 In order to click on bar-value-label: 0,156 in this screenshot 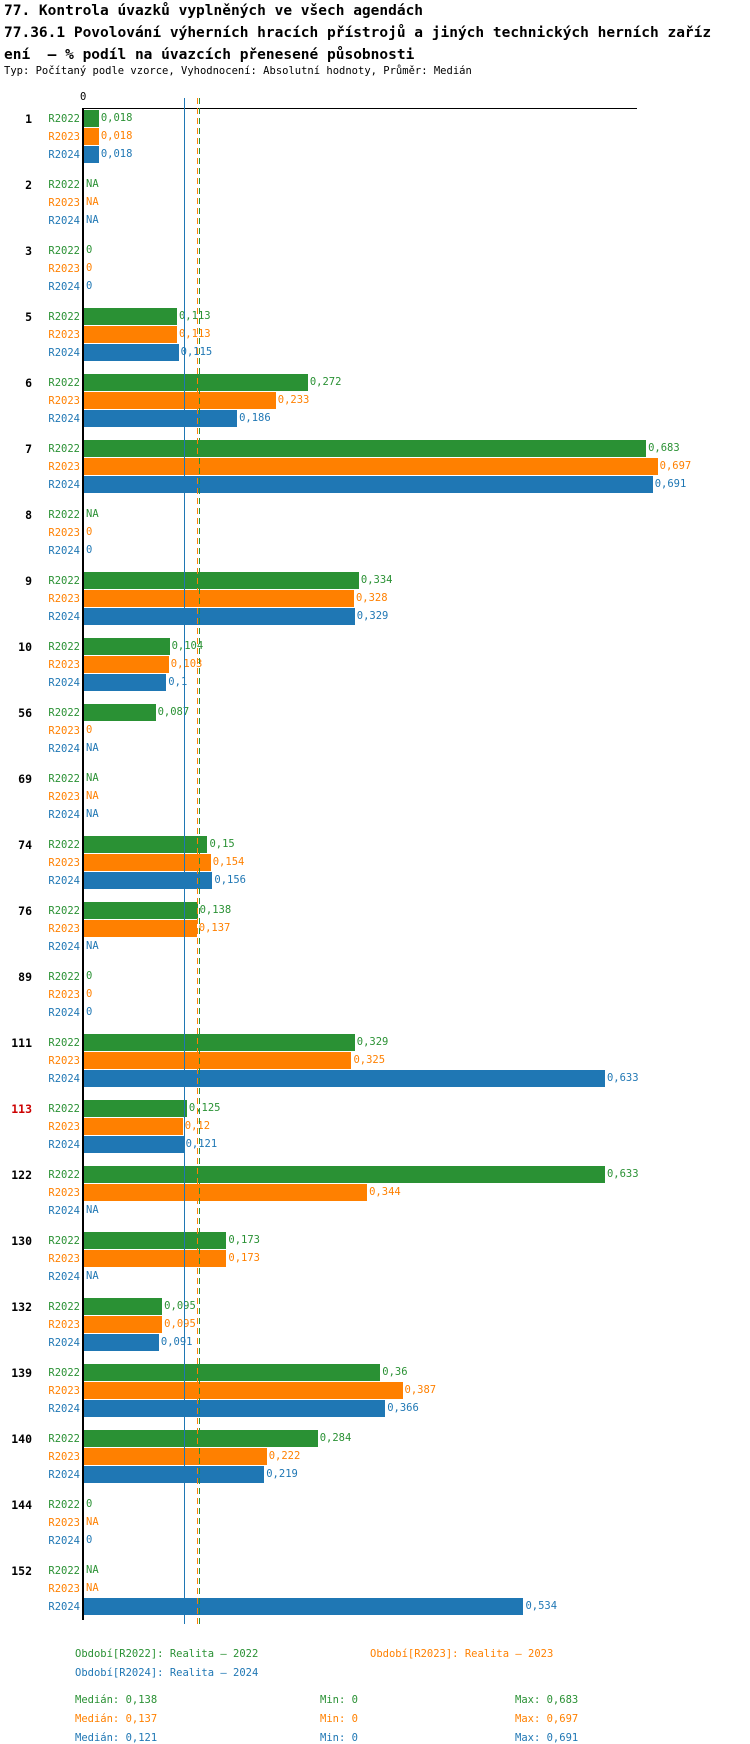, I will do `click(230, 880)`.